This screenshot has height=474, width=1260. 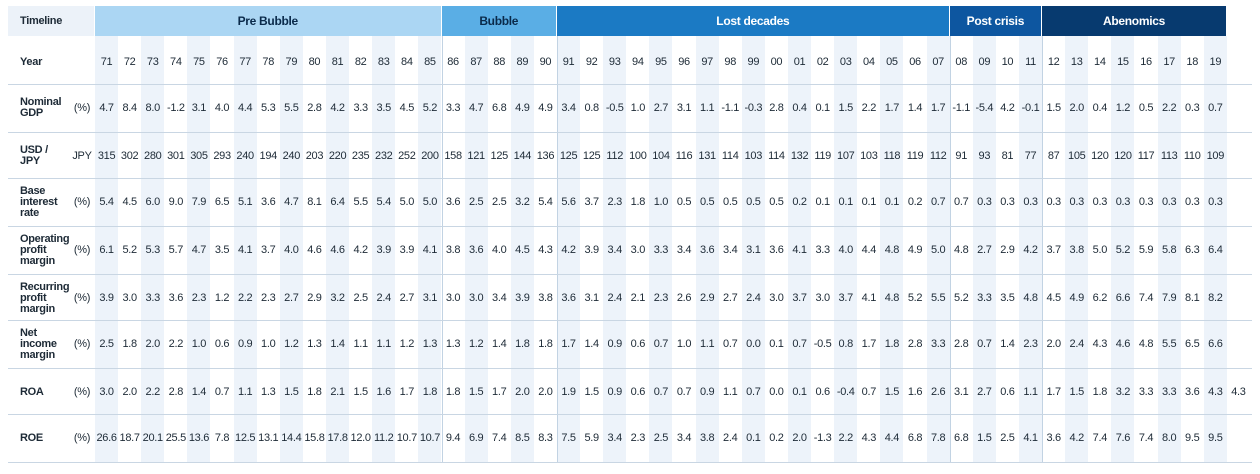 What do you see at coordinates (476, 438) in the screenshot?
I see `data-cell: 6.9` at bounding box center [476, 438].